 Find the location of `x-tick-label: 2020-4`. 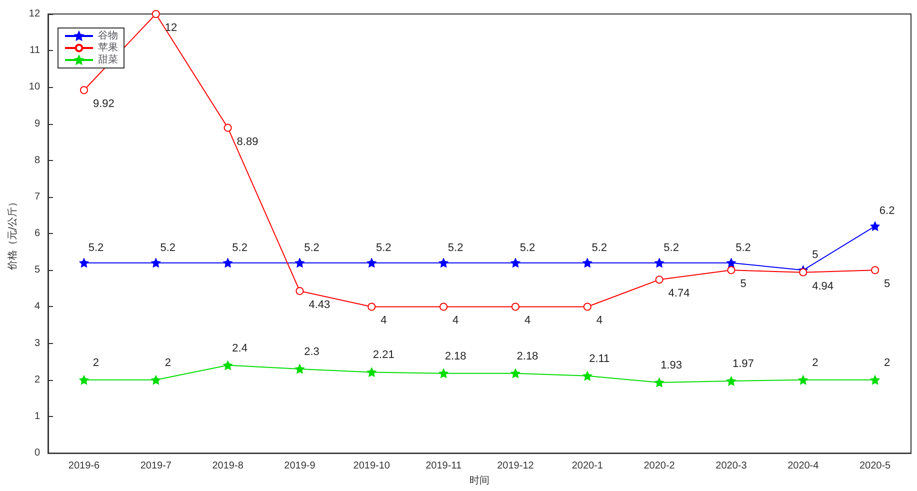

x-tick-label: 2020-4 is located at coordinates (804, 466).